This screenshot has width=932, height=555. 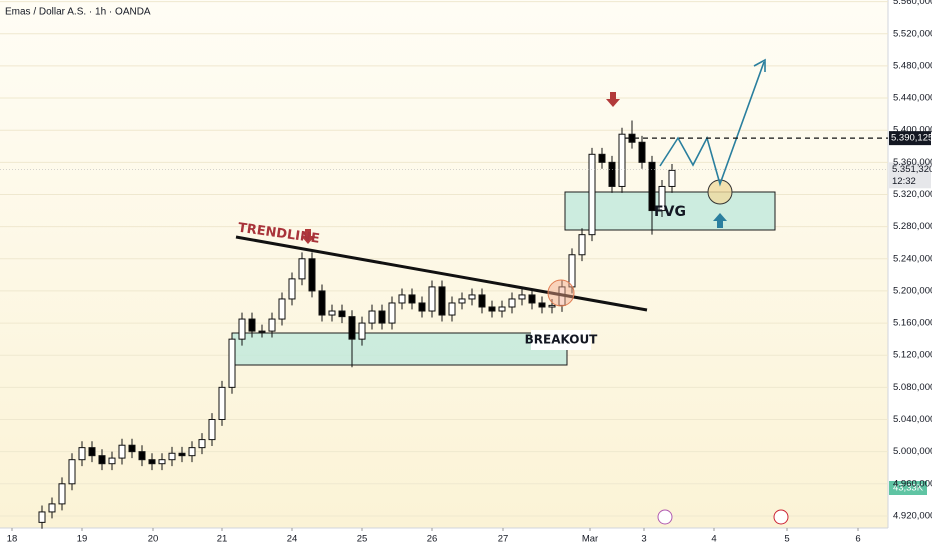 I want to click on target-circle, so click(x=720, y=192).